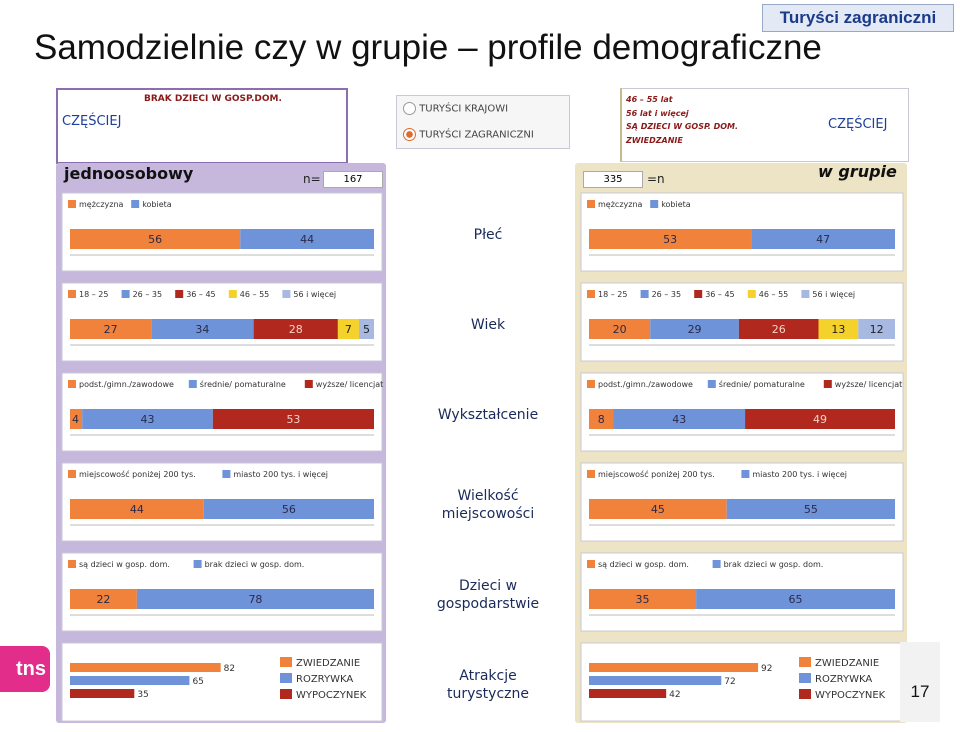 The height and width of the screenshot is (732, 960). I want to click on data-label: 56, so click(289, 509).